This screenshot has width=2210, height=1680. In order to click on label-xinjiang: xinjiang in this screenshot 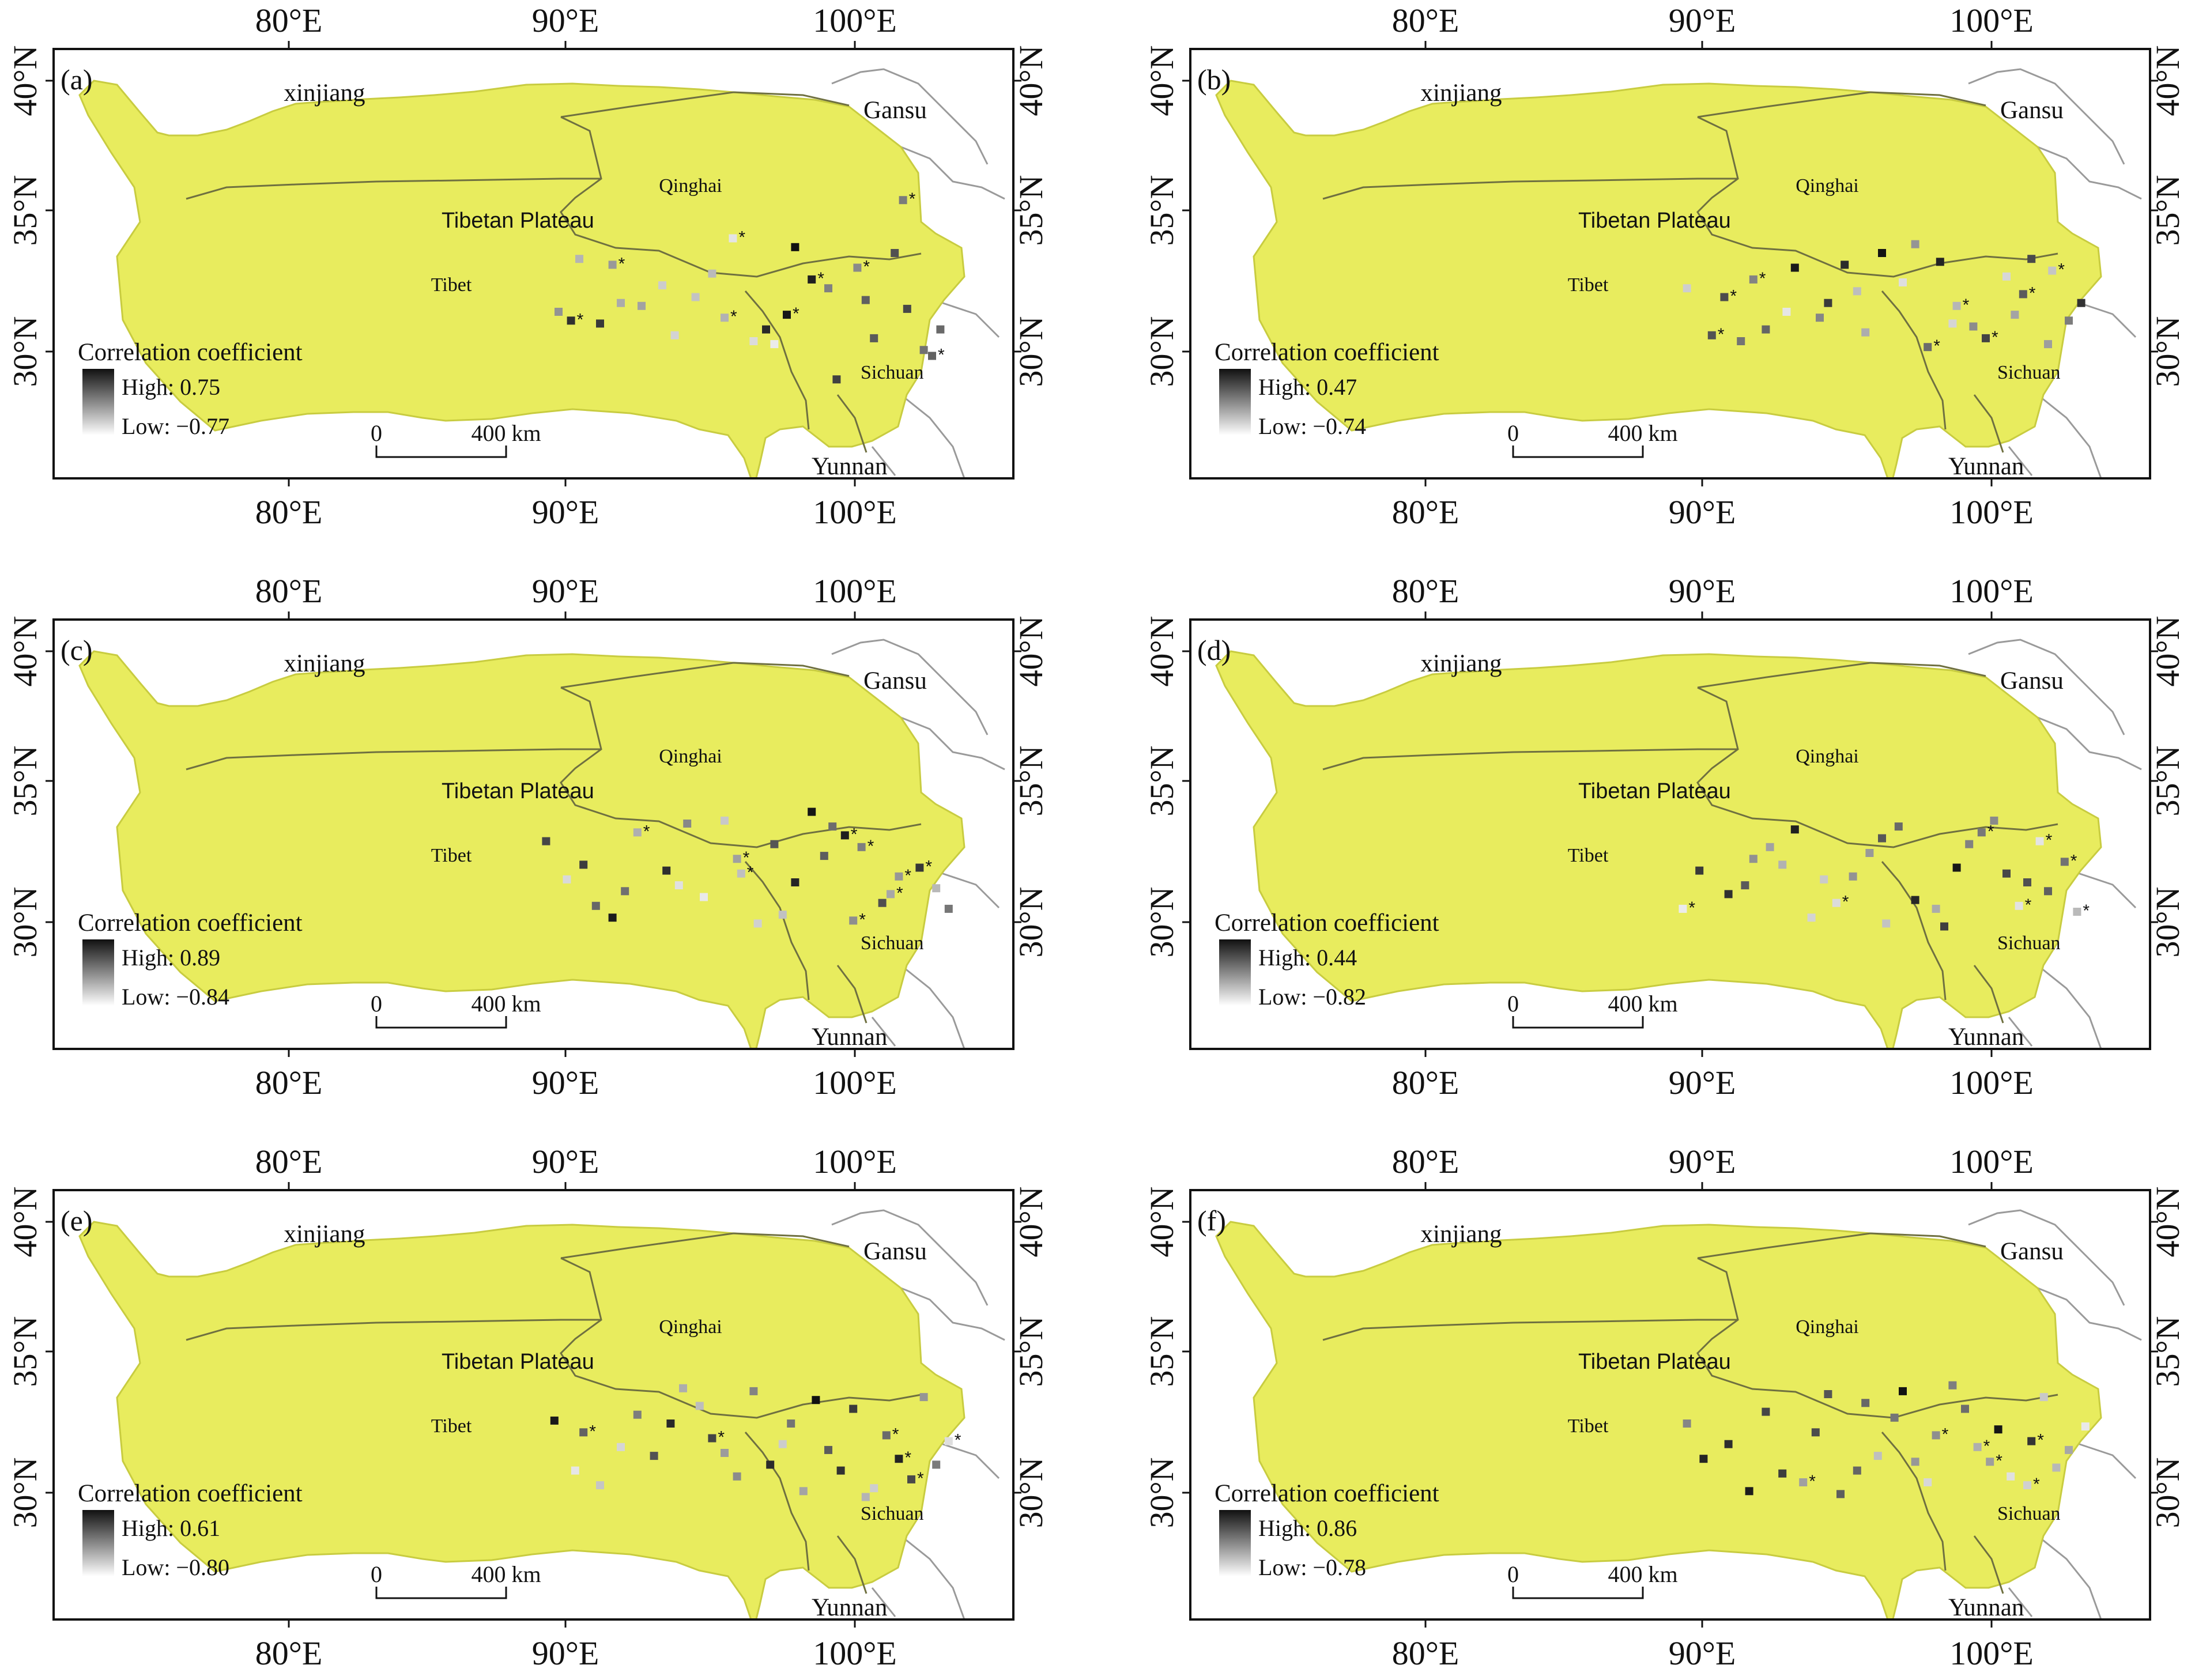, I will do `click(1461, 663)`.